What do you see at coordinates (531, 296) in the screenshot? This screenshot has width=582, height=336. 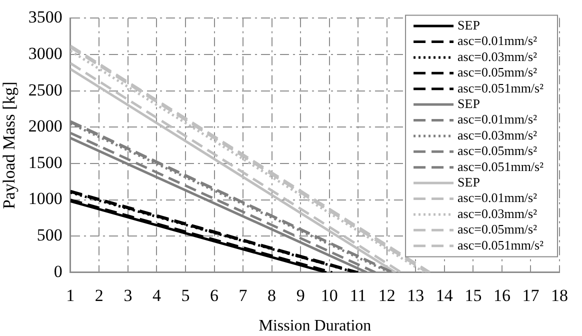 I see `x-tick-label: 17` at bounding box center [531, 296].